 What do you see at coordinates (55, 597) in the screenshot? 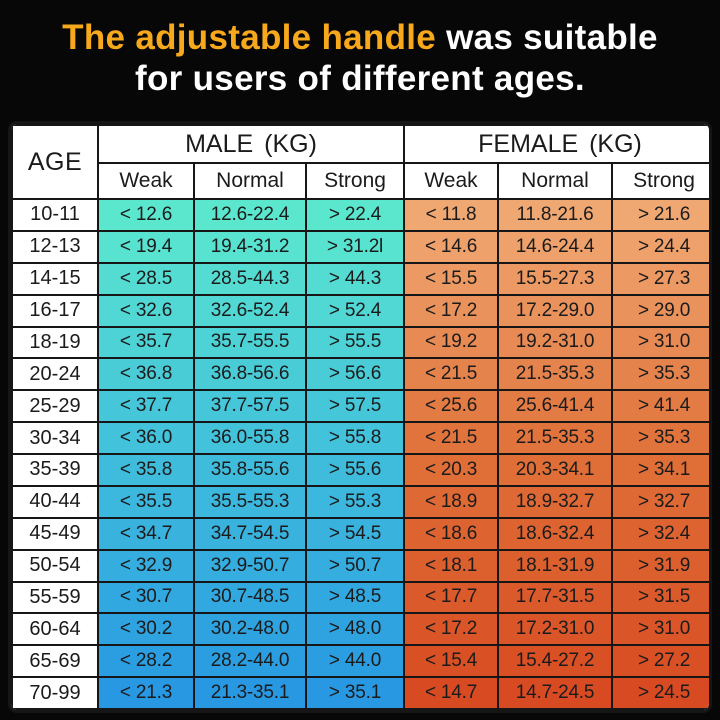
I see `age-cell: 55-59` at bounding box center [55, 597].